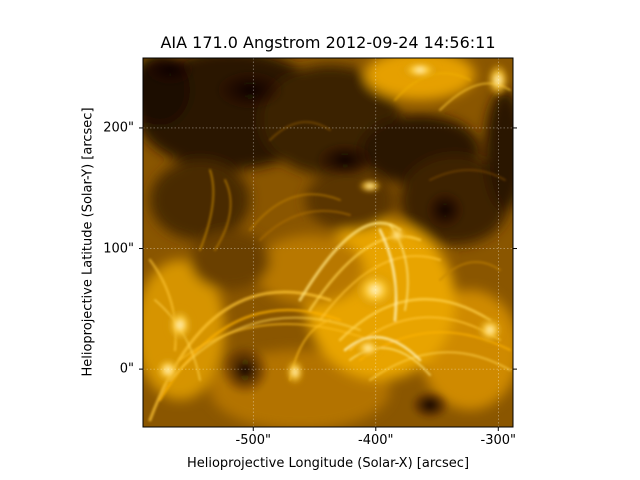 Image resolution: width=640 pixels, height=480 pixels. What do you see at coordinates (328, 42) in the screenshot?
I see `plot-title: AIA 171.0 Angstrom 2012-09-24 14:56:11` at bounding box center [328, 42].